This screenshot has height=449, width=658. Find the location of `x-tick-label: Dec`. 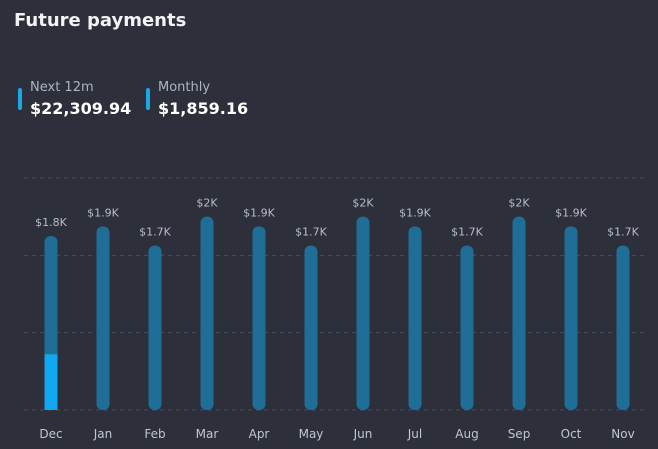

x-tick-label: Dec is located at coordinates (50, 434).